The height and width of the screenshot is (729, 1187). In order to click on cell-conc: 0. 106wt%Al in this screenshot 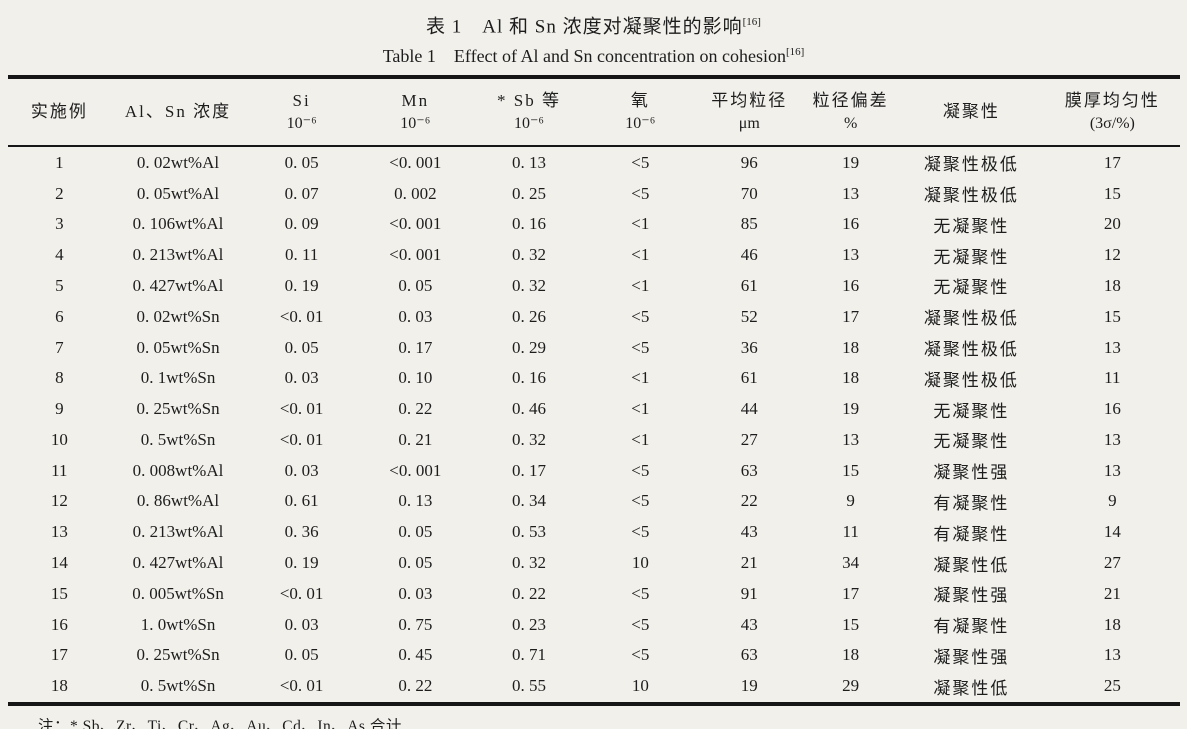, I will do `click(178, 224)`.